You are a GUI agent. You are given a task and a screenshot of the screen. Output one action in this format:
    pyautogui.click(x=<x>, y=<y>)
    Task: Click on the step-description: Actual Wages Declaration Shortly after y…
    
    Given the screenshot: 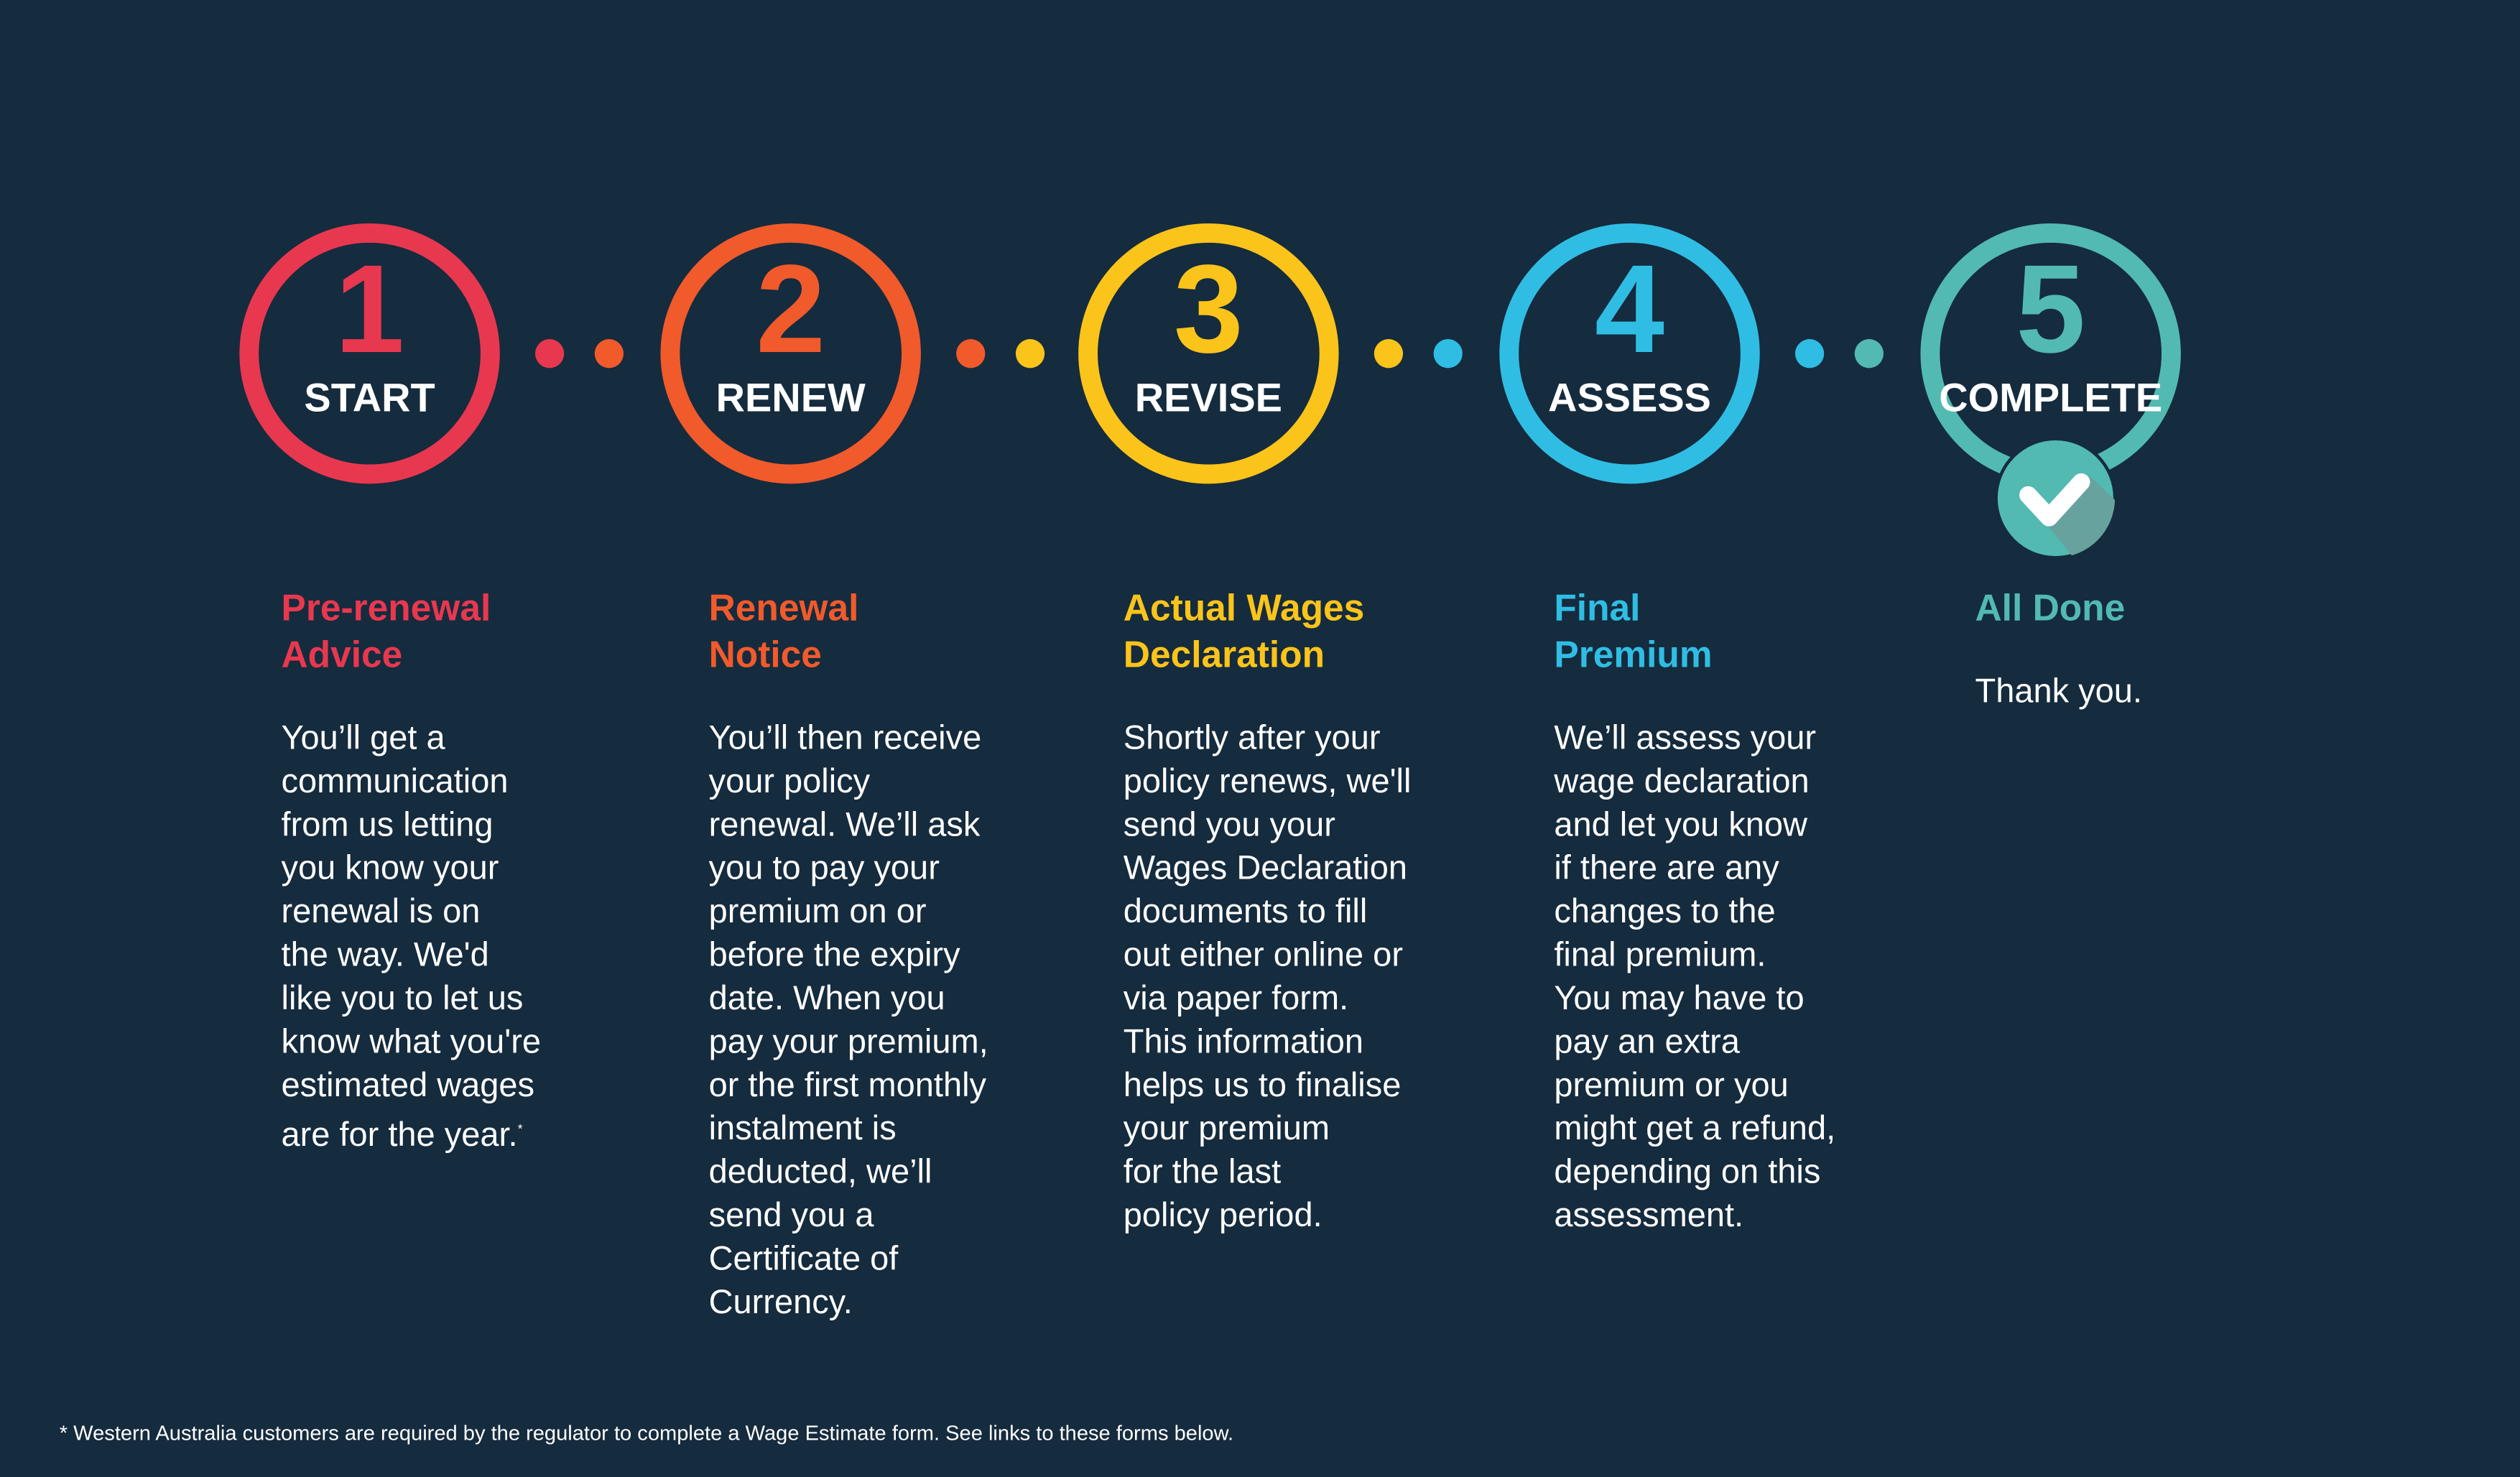 What is the action you would take?
    pyautogui.click(x=1324, y=911)
    